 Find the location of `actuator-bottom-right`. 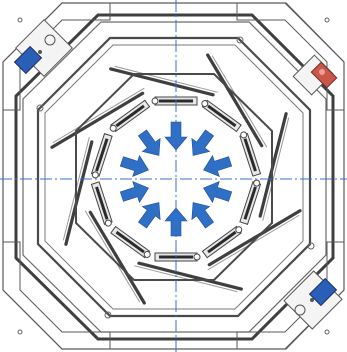

actuator-bottom-right is located at coordinates (313, 300).